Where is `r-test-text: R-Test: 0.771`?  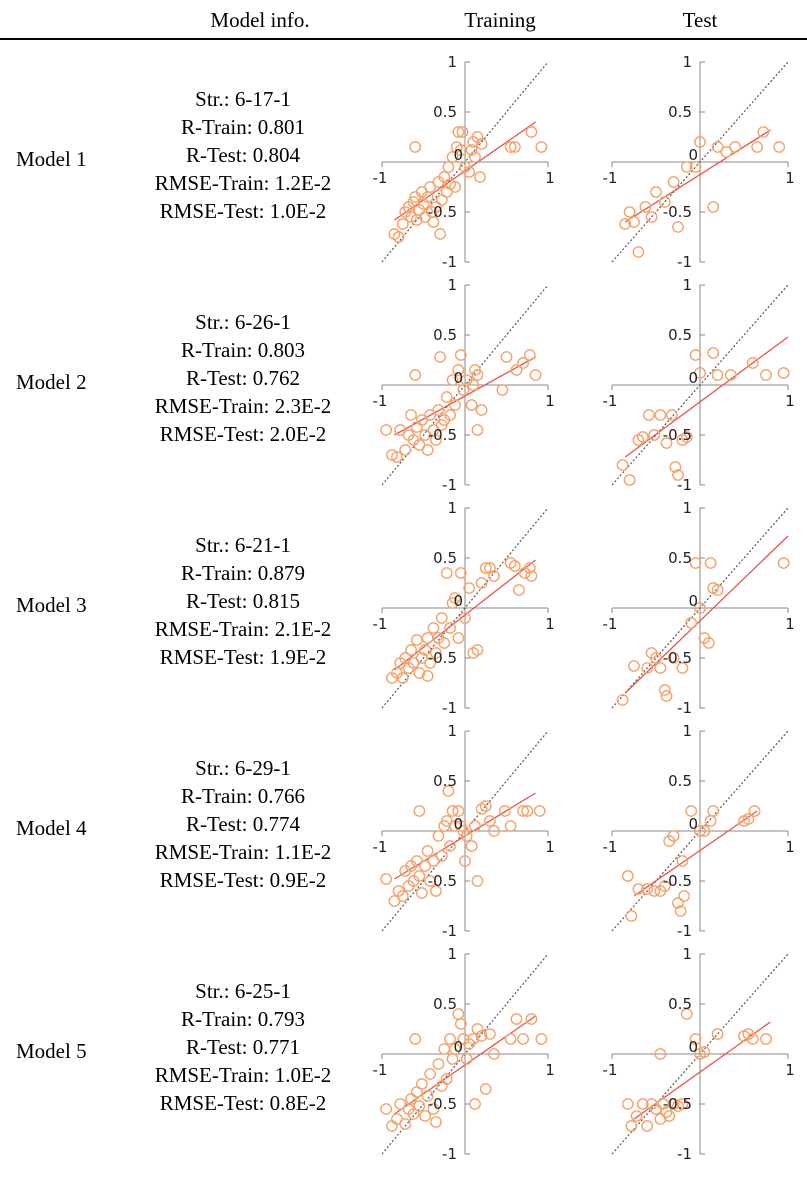
r-test-text: R-Test: 0.771 is located at coordinates (243, 1047).